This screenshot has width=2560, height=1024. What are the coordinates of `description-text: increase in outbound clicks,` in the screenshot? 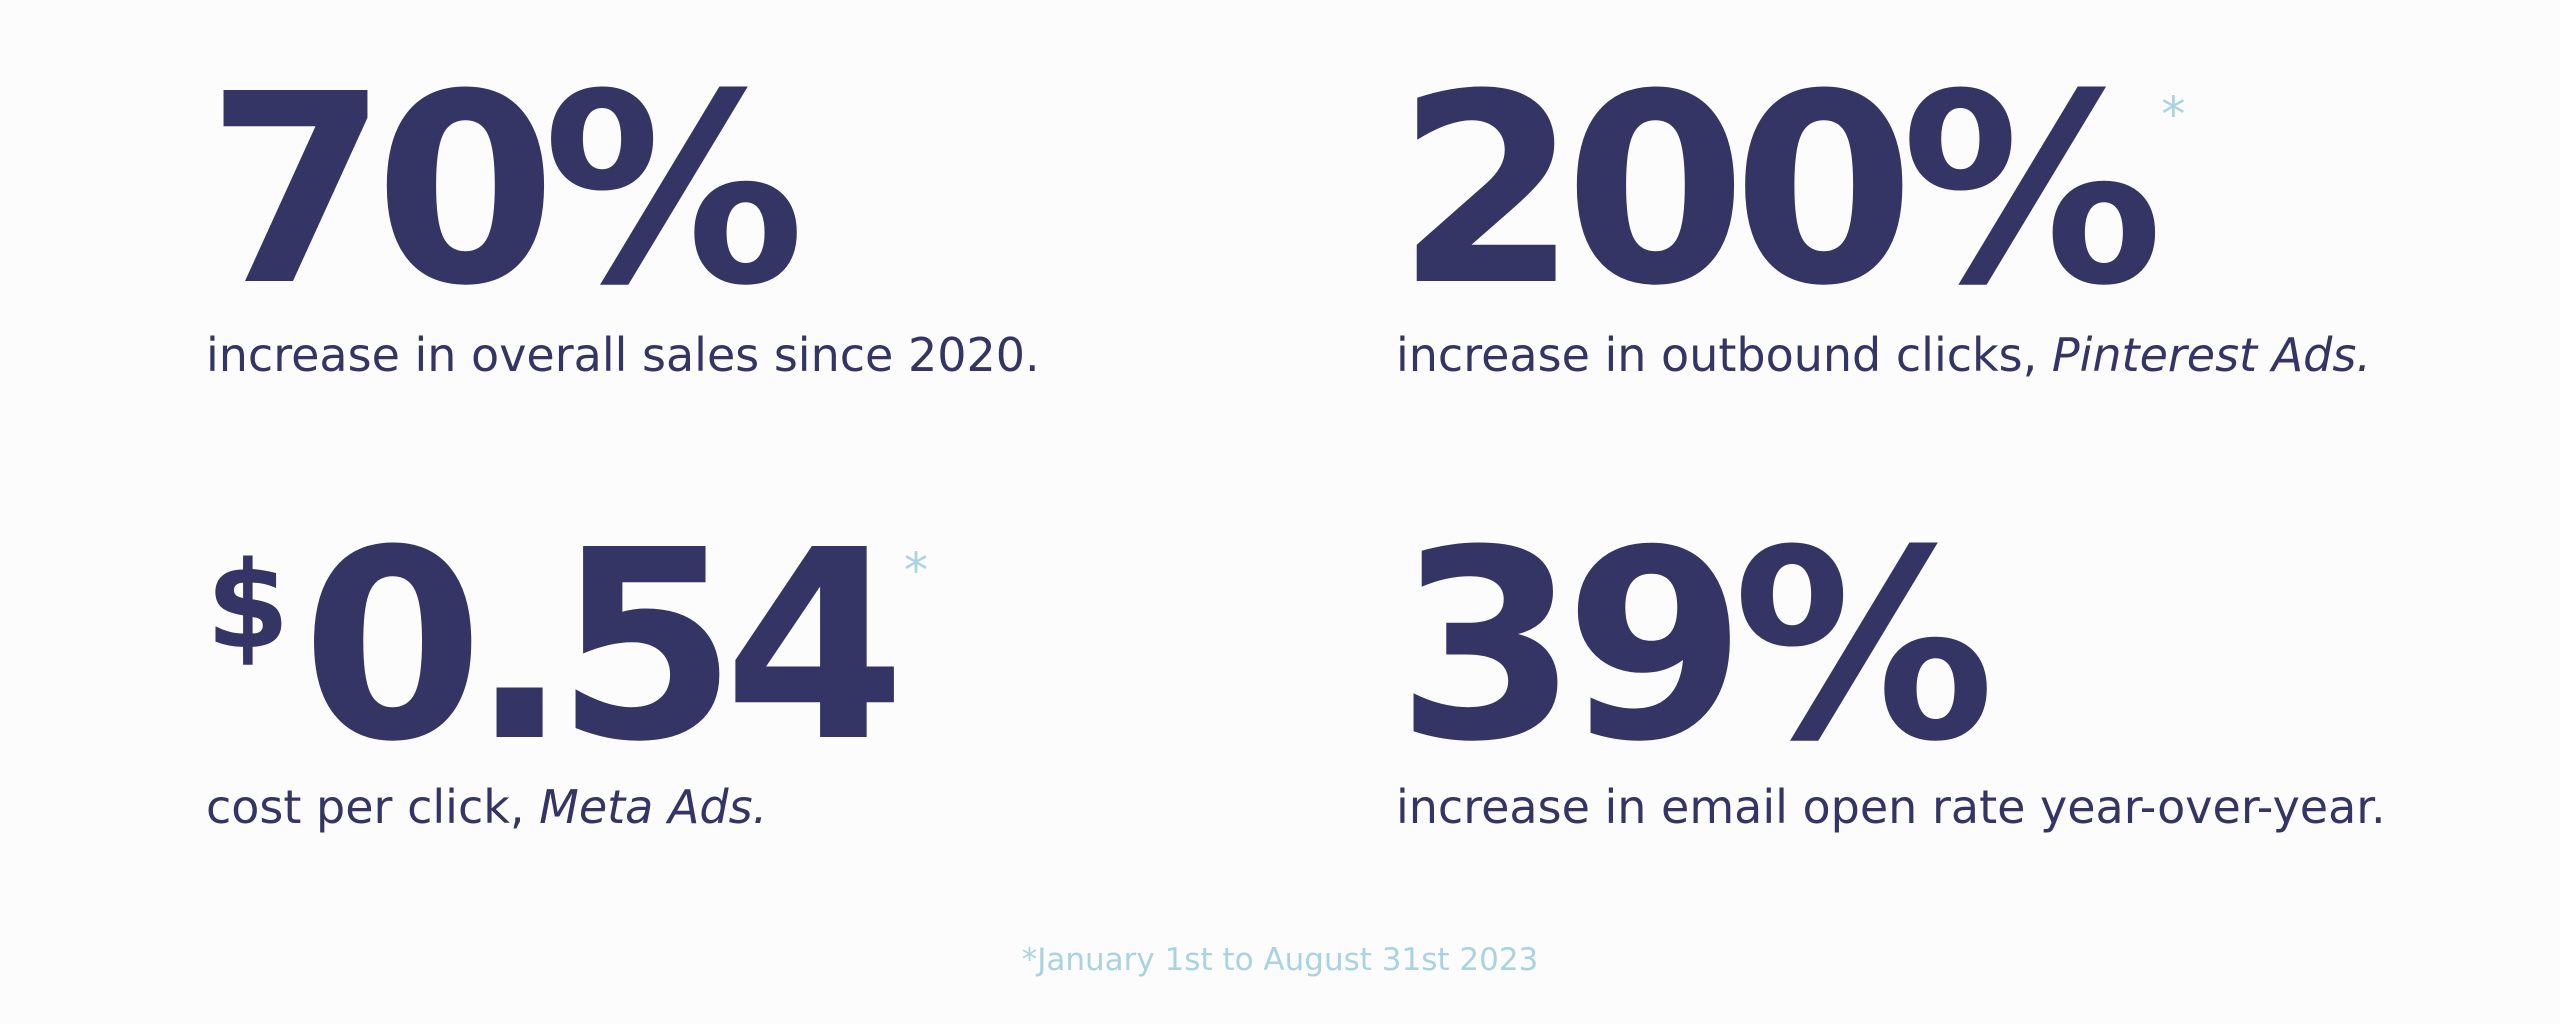 It's located at (1724, 355).